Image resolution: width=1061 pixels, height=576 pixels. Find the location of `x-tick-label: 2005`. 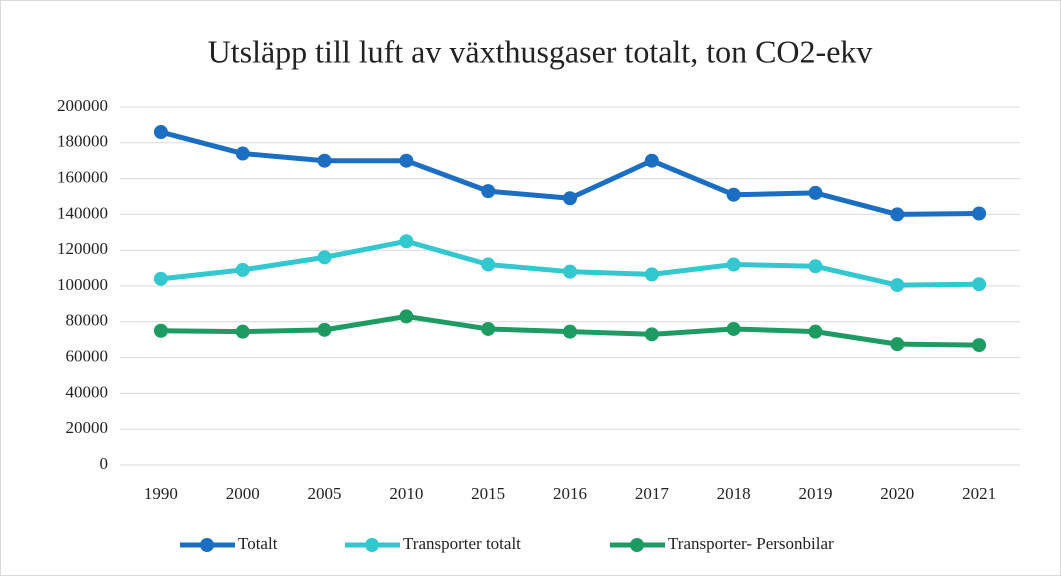

x-tick-label: 2005 is located at coordinates (325, 493).